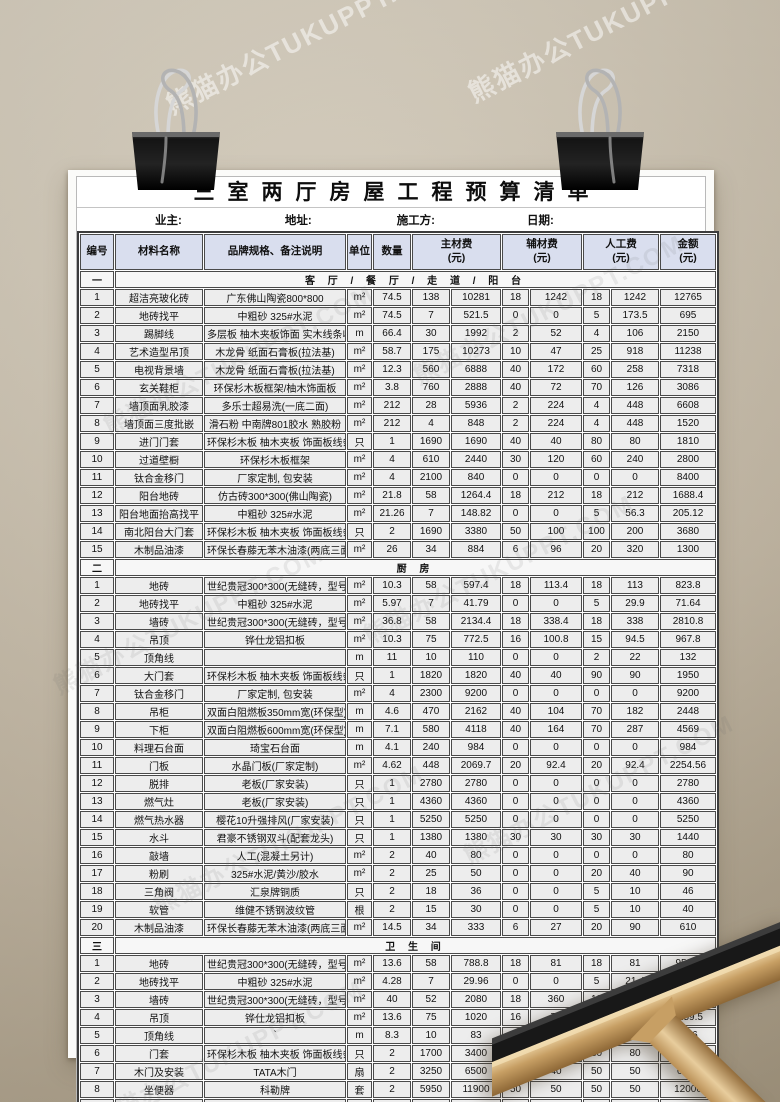 Image resolution: width=780 pixels, height=1102 pixels. Describe the element at coordinates (556, 549) in the screenshot. I see `cell: 96` at that location.